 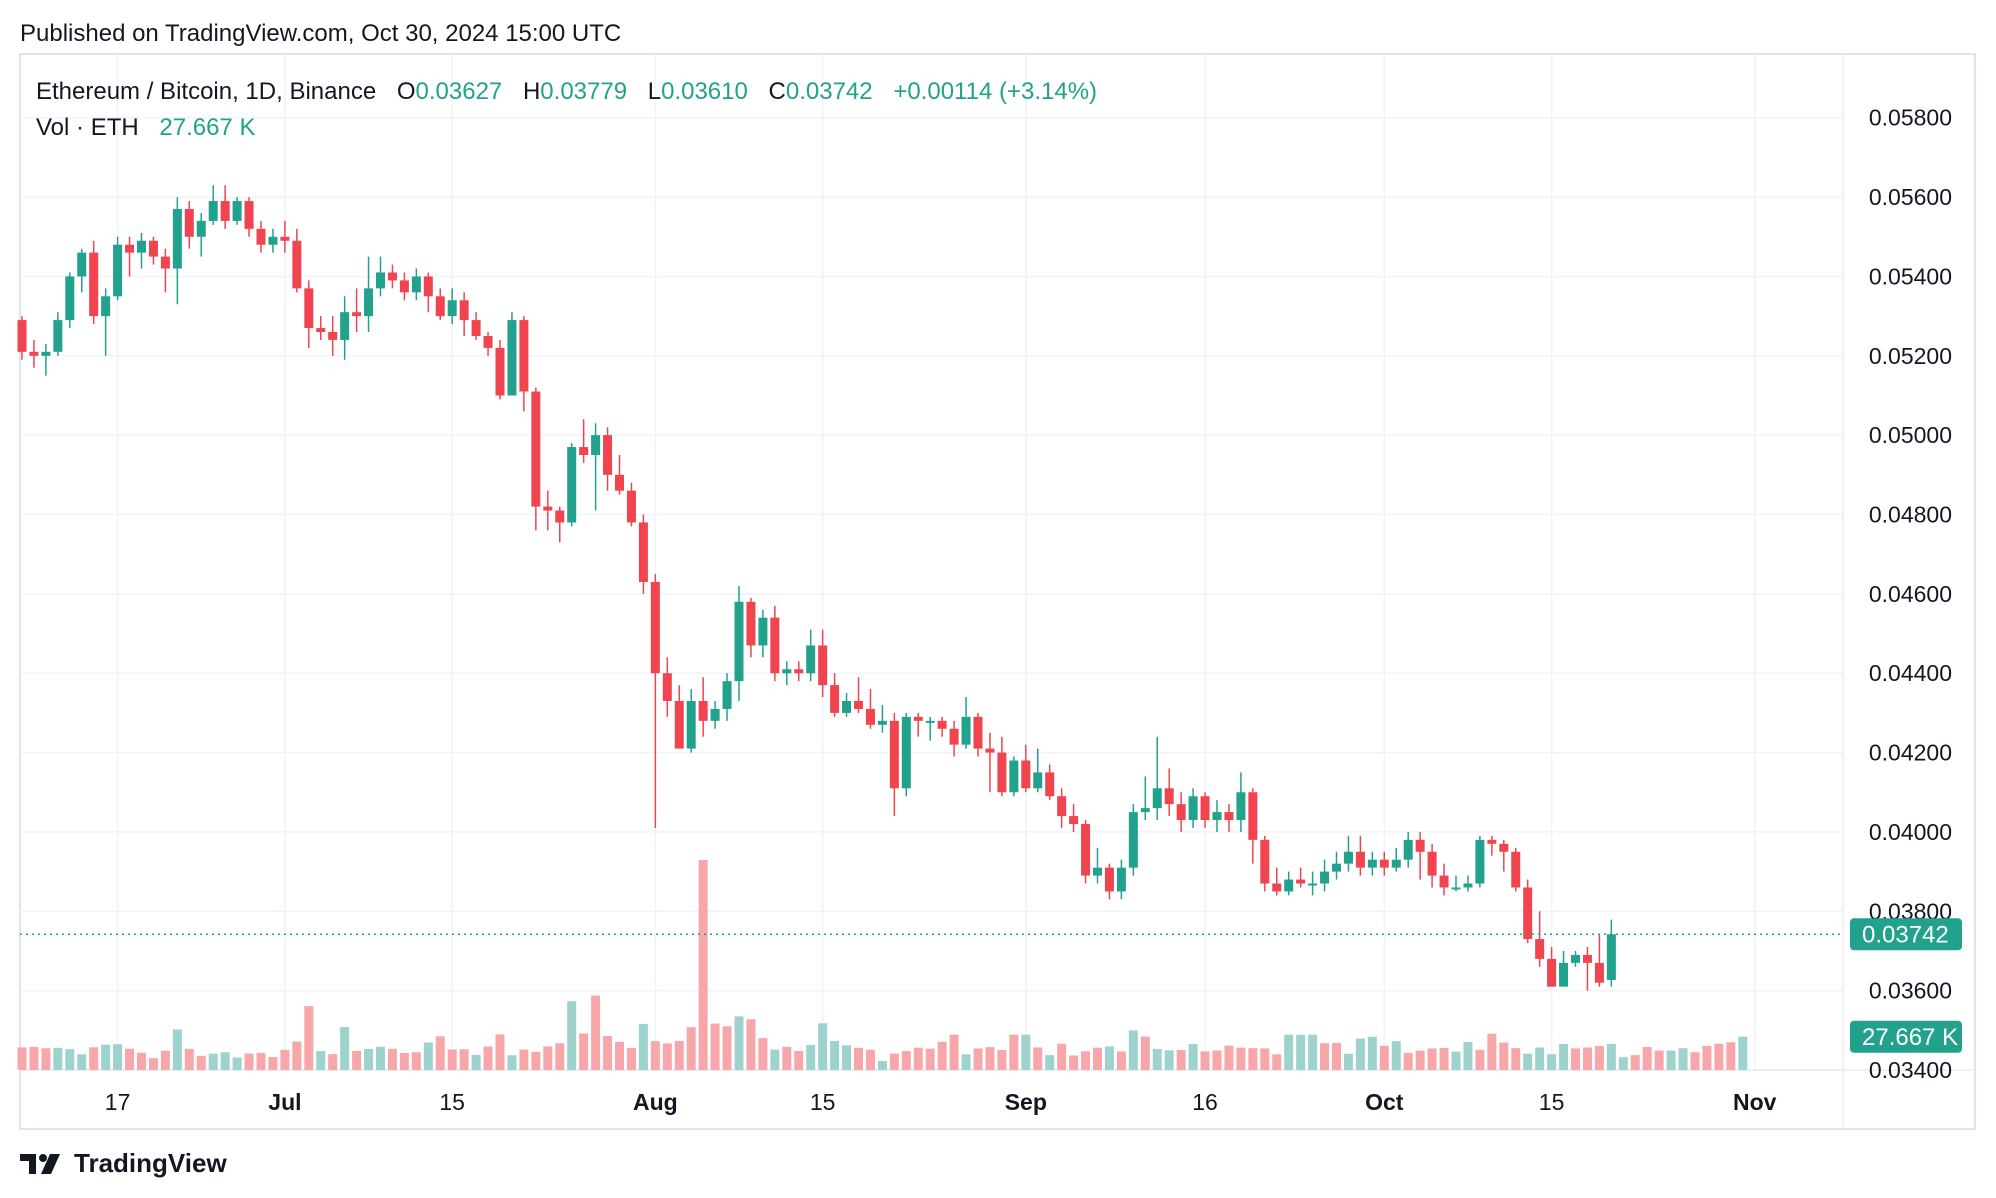 What do you see at coordinates (123, 1163) in the screenshot?
I see `tradingview-logo: TradingView` at bounding box center [123, 1163].